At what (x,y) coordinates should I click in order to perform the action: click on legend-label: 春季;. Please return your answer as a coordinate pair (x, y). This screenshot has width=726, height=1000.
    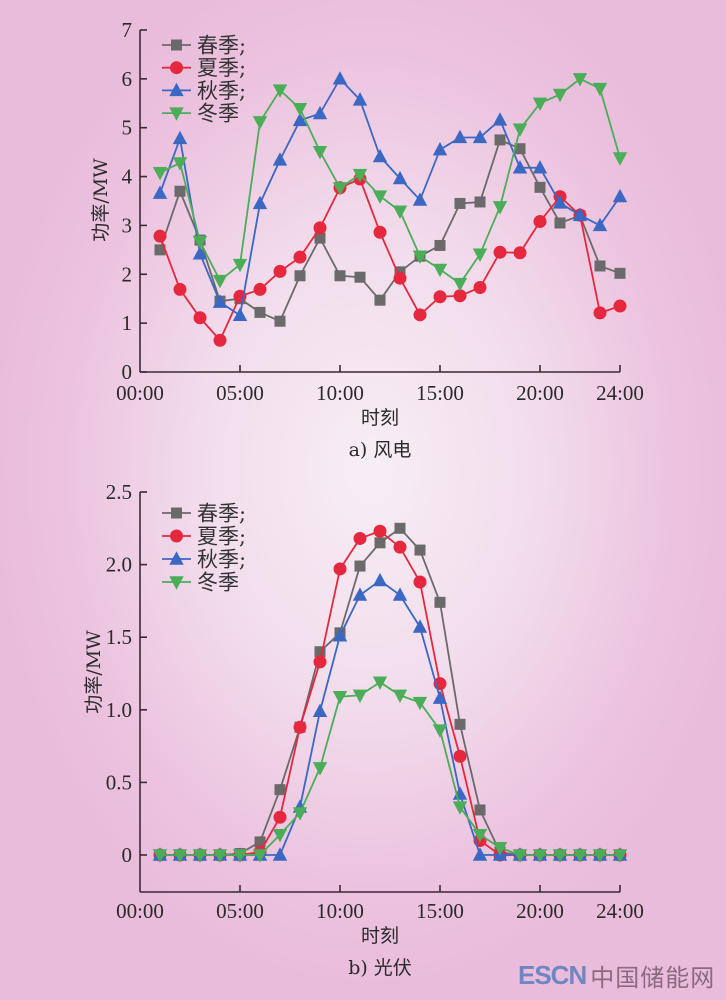
    Looking at the image, I should click on (221, 514).